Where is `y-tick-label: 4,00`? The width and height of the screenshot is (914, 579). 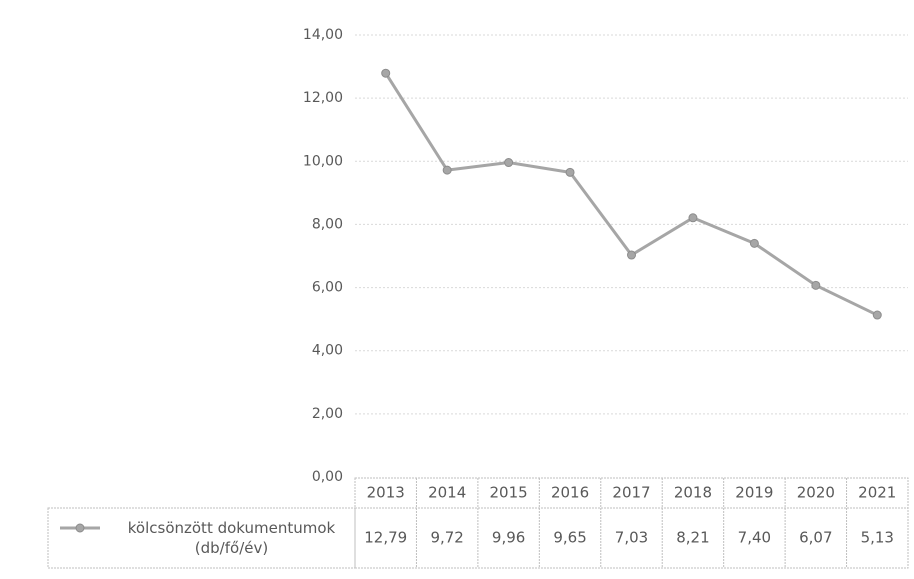
y-tick-label: 4,00 is located at coordinates (327, 351).